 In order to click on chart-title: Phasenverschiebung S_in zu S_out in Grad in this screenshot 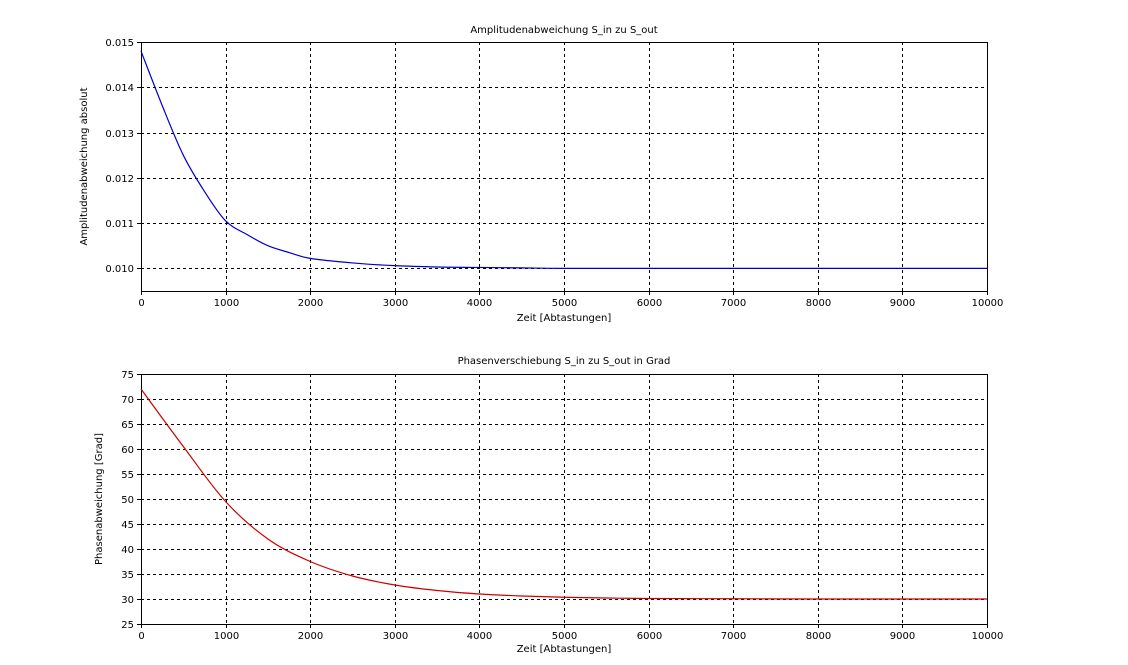, I will do `click(564, 361)`.